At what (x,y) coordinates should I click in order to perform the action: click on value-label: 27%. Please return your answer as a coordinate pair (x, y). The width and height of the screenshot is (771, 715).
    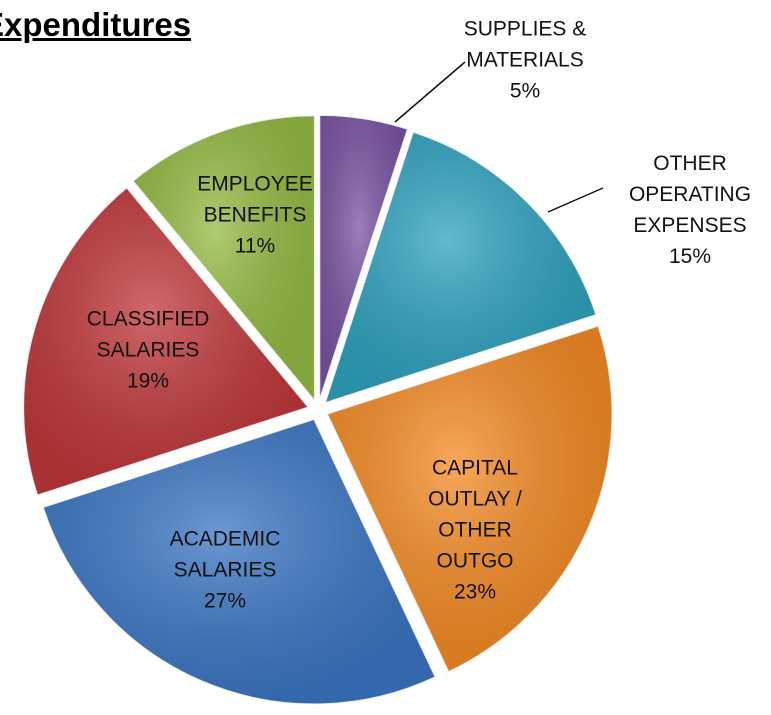
    Looking at the image, I should click on (225, 601).